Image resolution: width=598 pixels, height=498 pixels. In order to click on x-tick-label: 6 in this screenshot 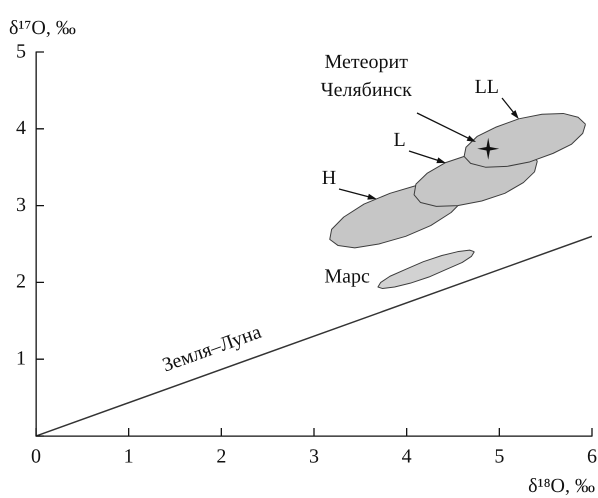, I will do `click(592, 456)`.